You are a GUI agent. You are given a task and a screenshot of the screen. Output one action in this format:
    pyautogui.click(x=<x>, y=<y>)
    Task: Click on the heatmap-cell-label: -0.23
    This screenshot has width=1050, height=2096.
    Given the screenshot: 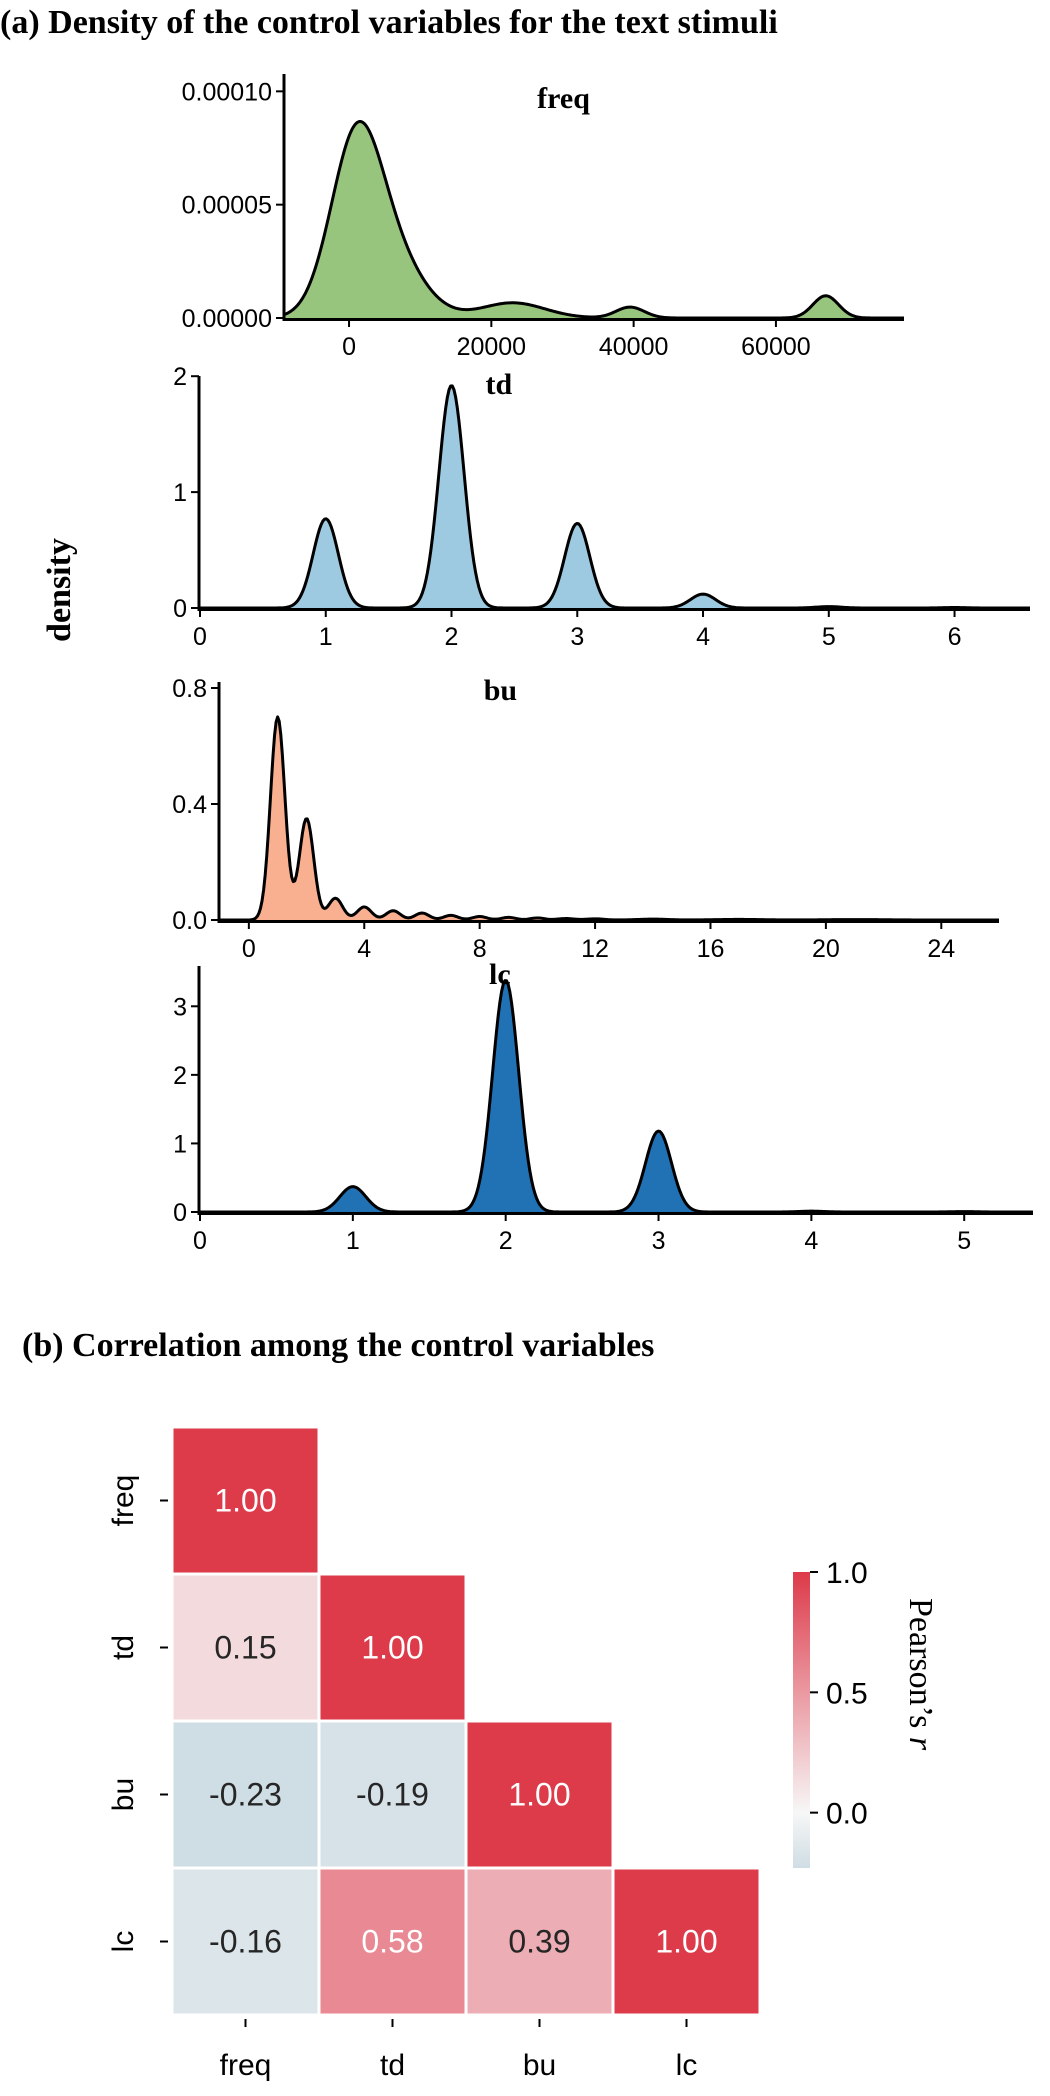 What is the action you would take?
    pyautogui.click(x=245, y=1795)
    